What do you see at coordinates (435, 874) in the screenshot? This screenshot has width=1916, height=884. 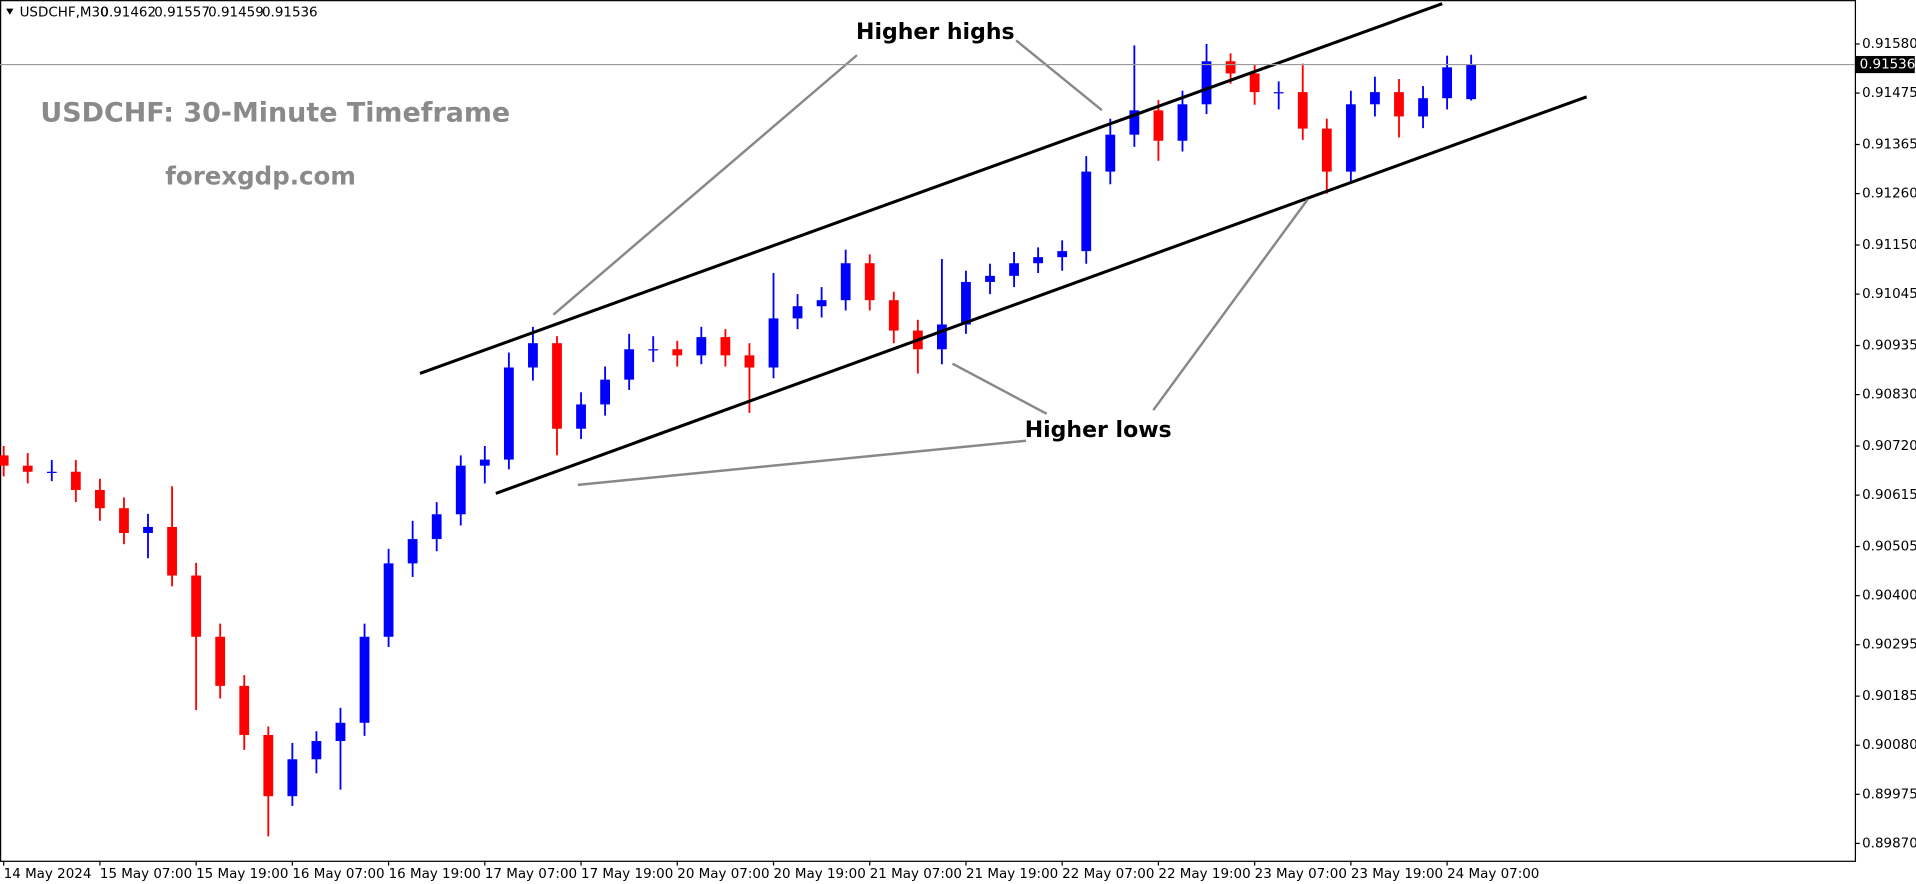 I see `x-tick-label: 16 May 19:00` at bounding box center [435, 874].